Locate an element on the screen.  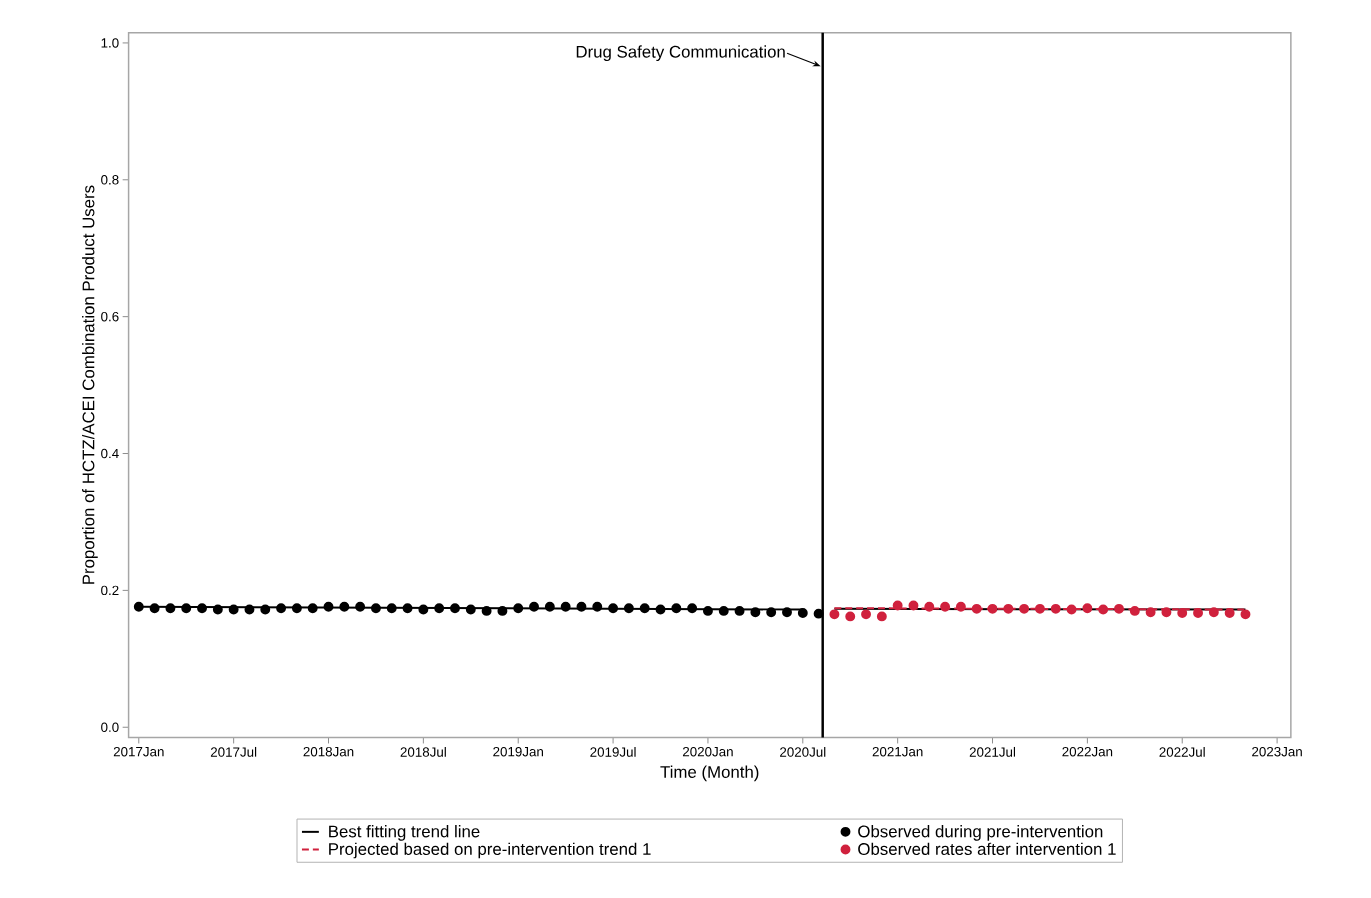
y-tick-label: 0.6 is located at coordinates (110, 316).